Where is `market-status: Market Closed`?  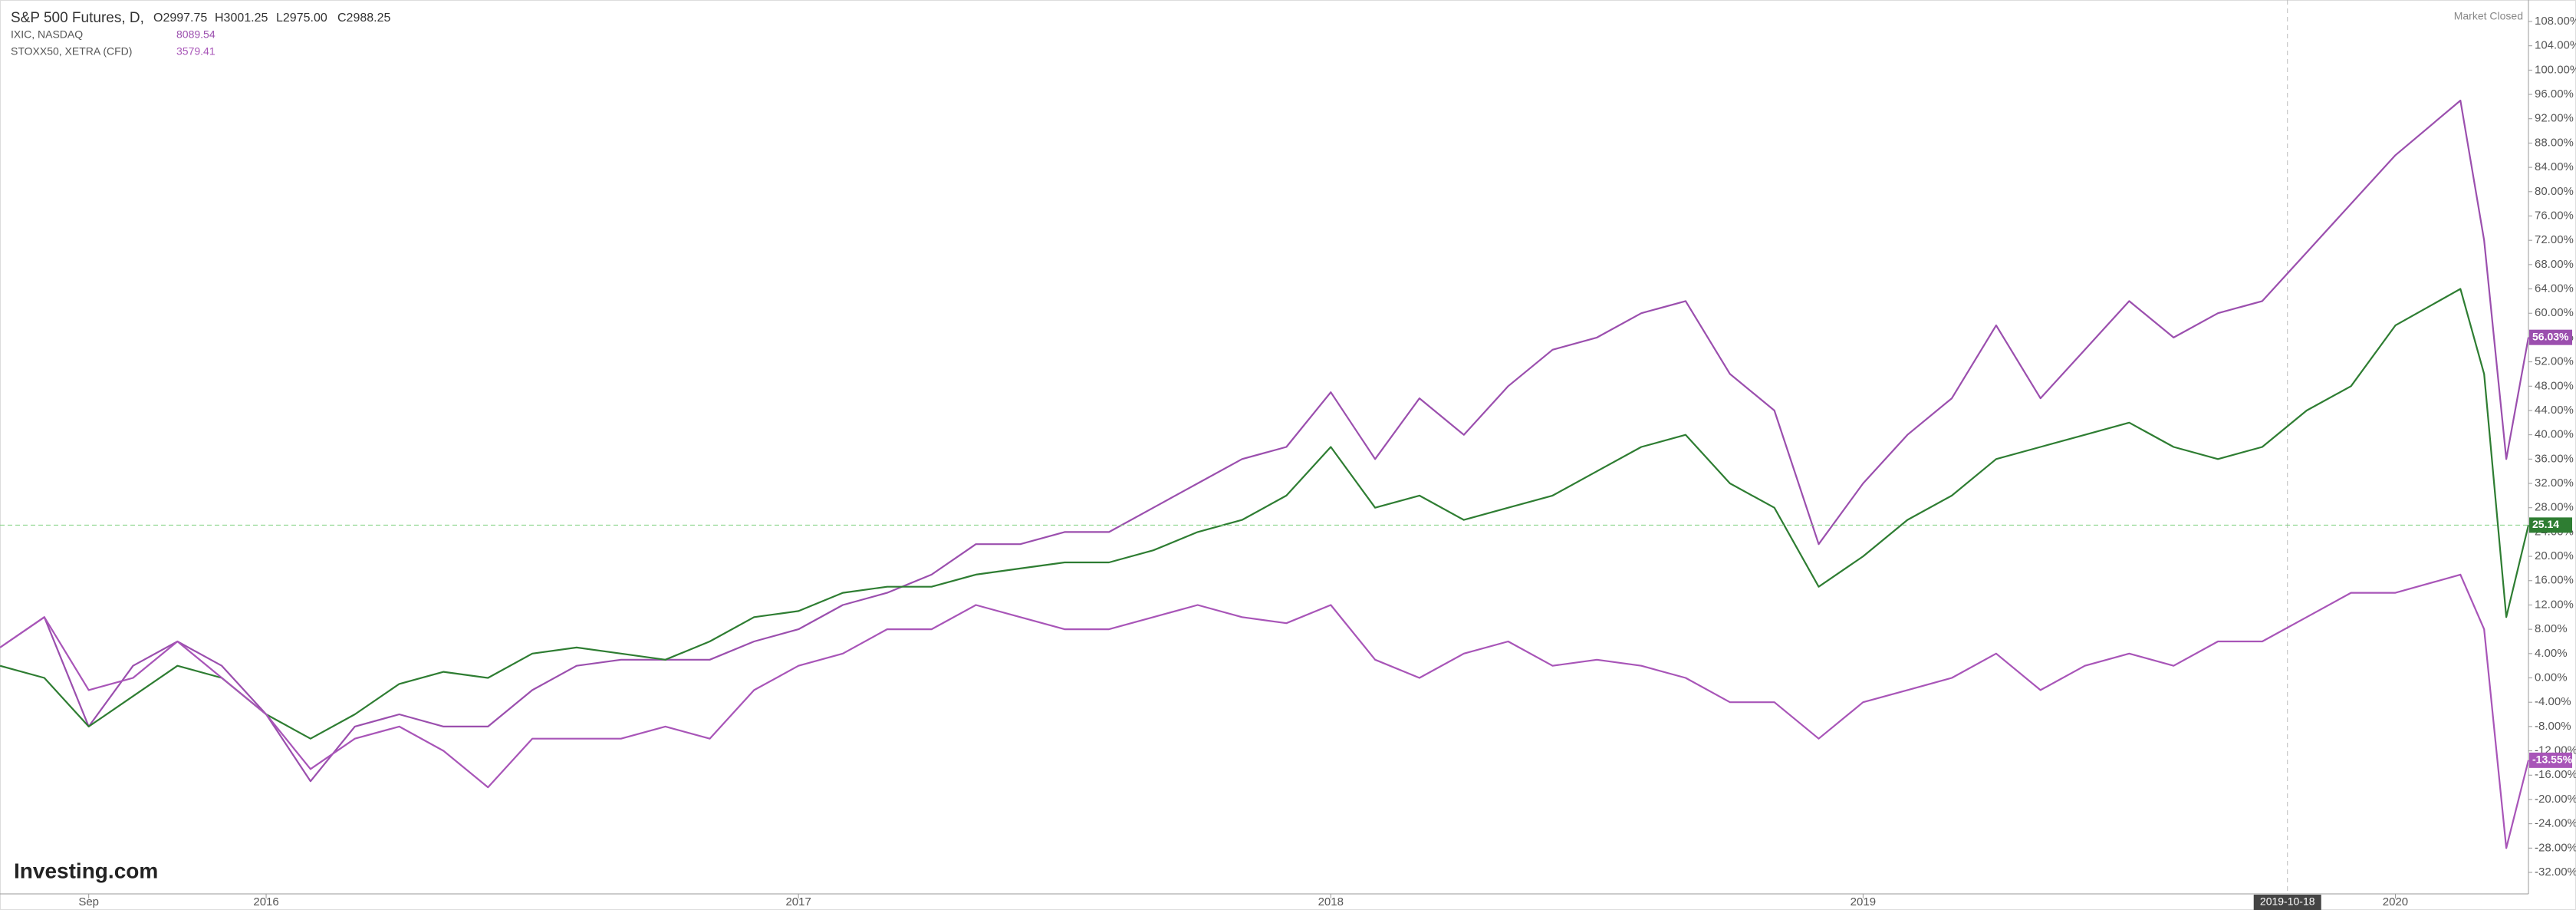 market-status: Market Closed is located at coordinates (2488, 16).